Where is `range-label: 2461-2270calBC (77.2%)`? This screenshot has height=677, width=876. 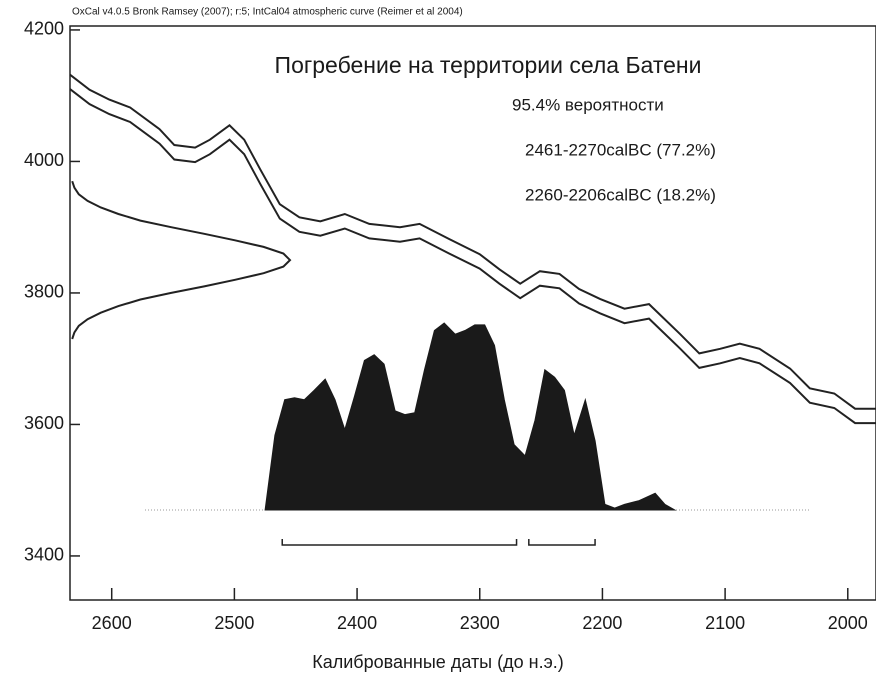
range-label: 2461-2270calBC (77.2%) is located at coordinates (620, 149).